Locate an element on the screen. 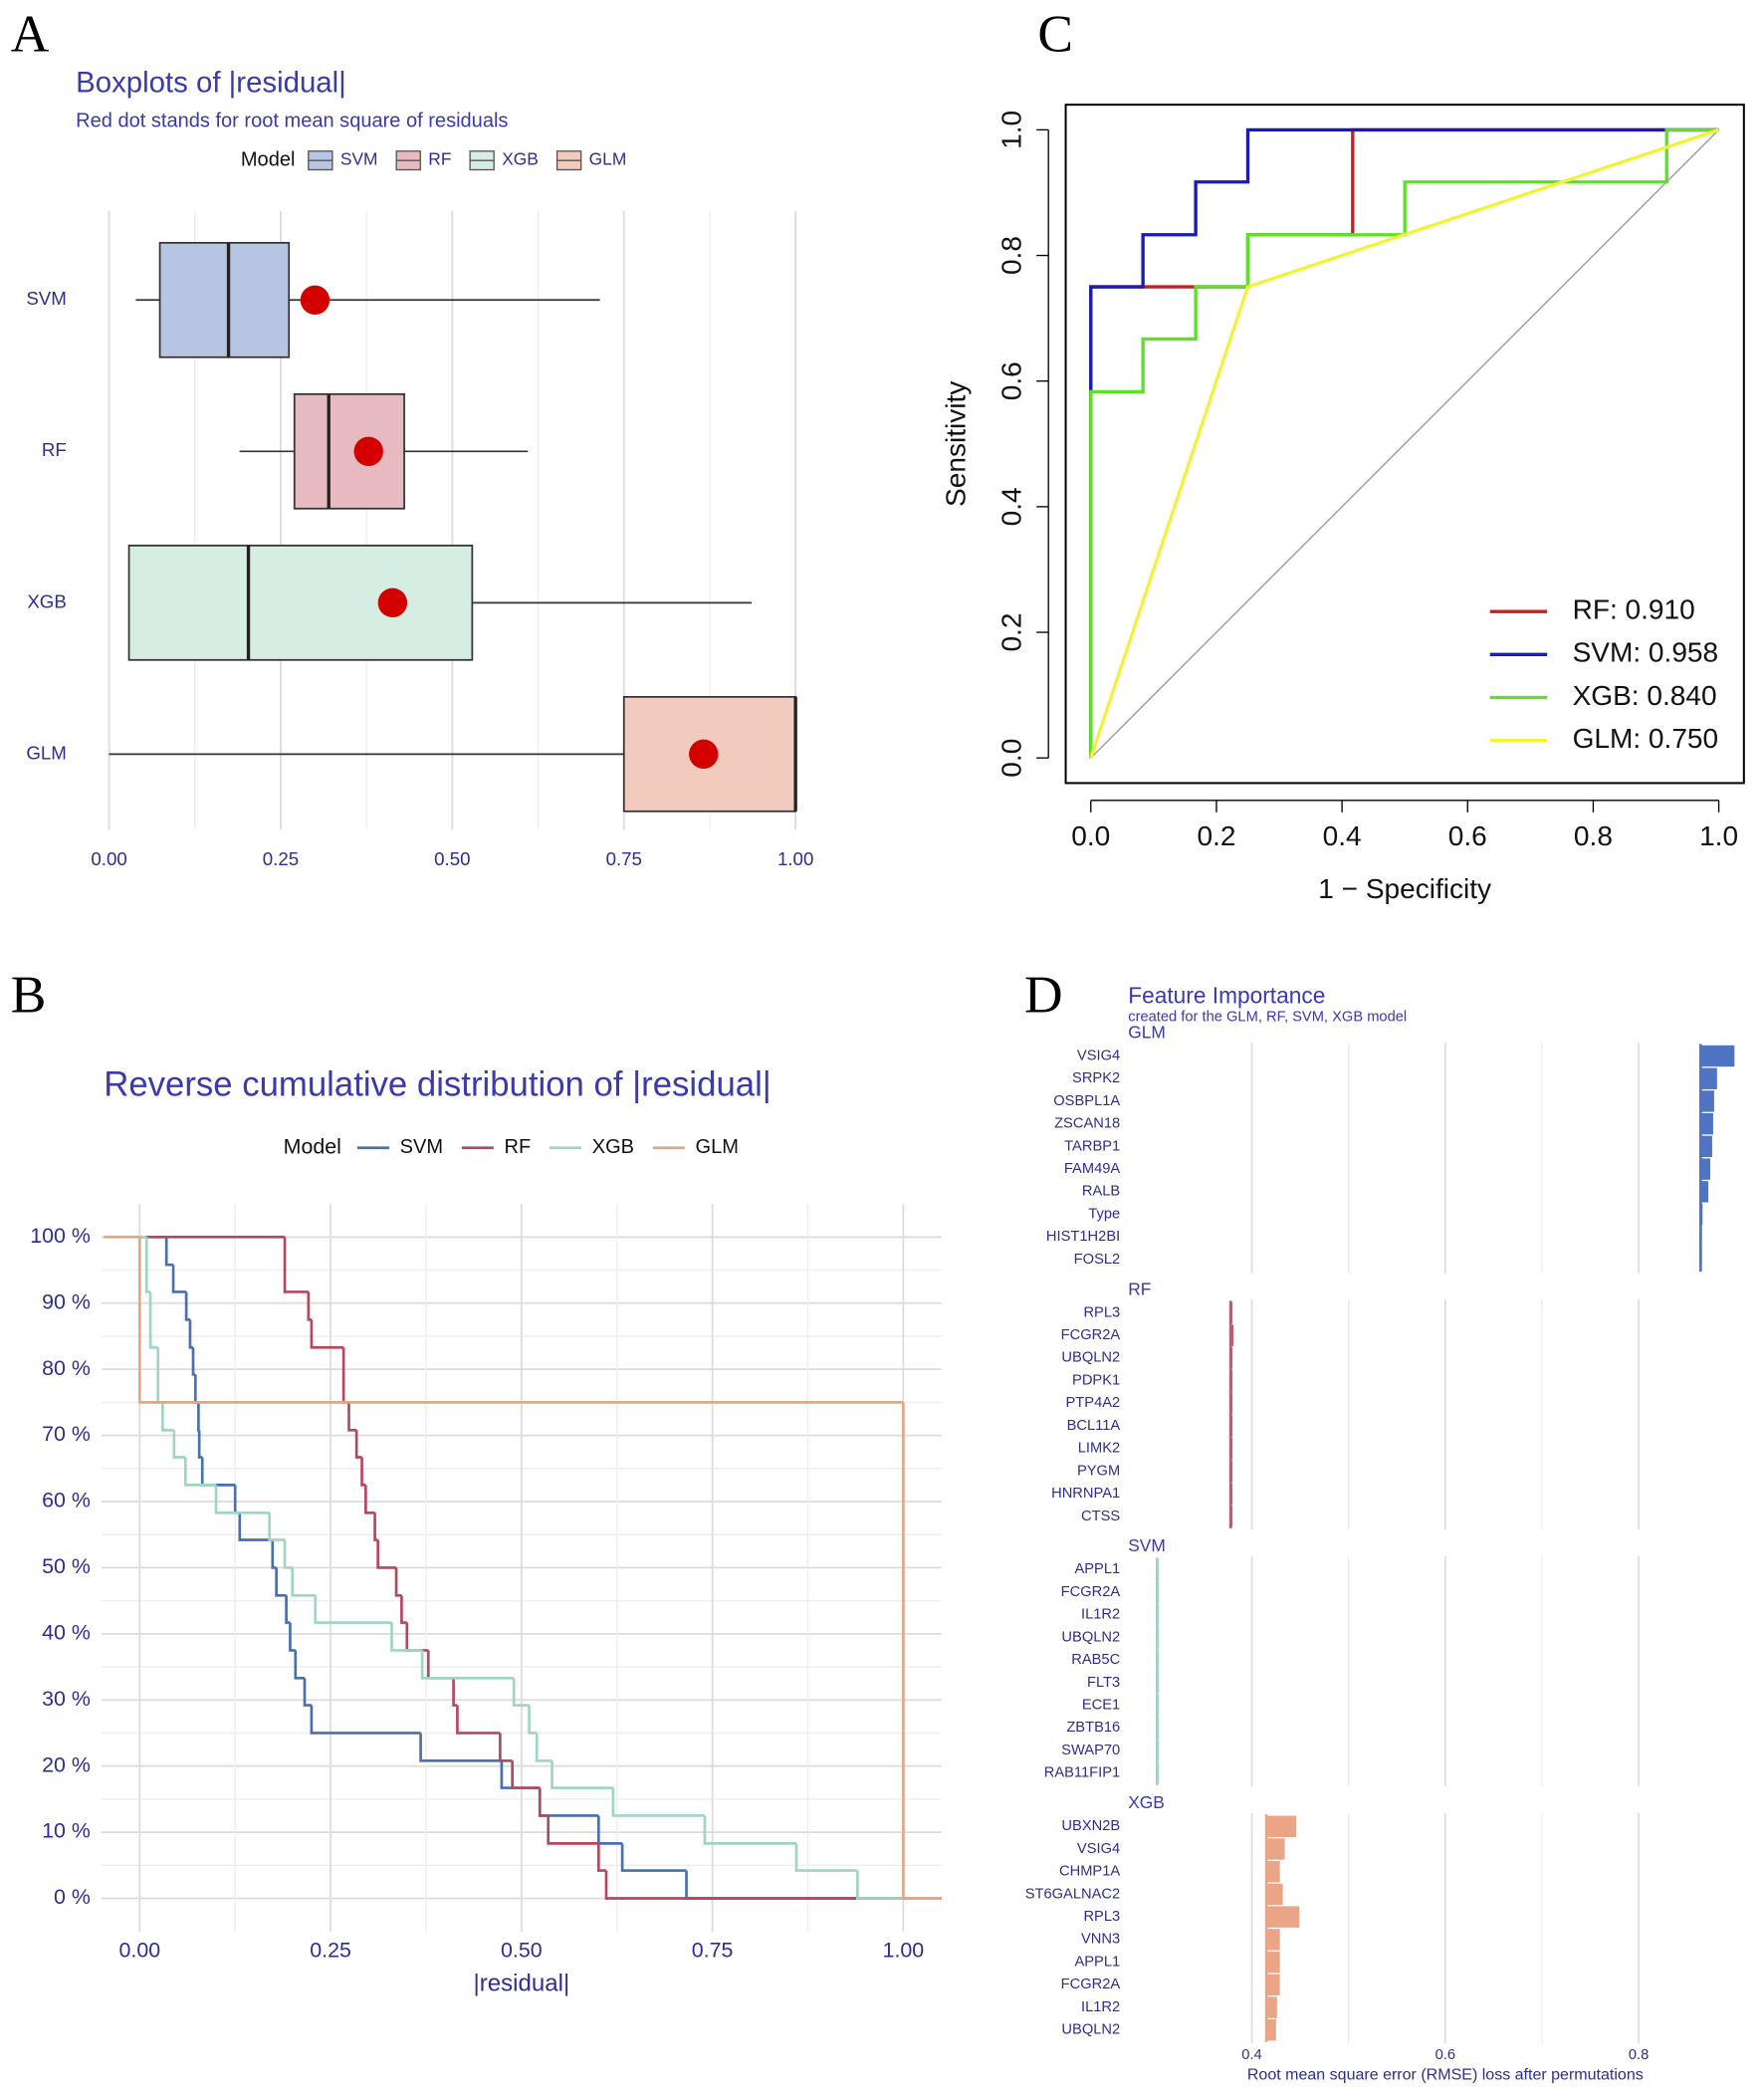  y-tick-label: 10 % is located at coordinates (66, 1831).